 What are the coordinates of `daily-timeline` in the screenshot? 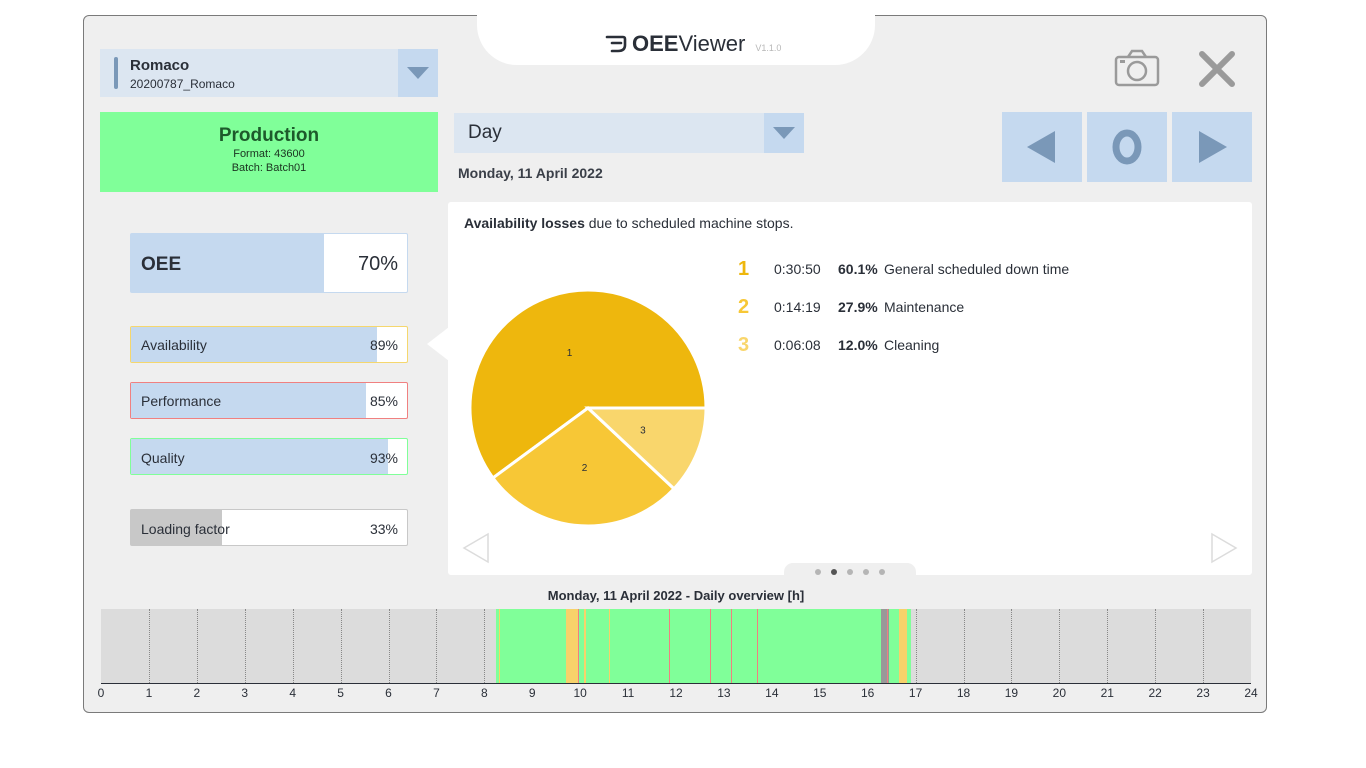 It's located at (676, 646).